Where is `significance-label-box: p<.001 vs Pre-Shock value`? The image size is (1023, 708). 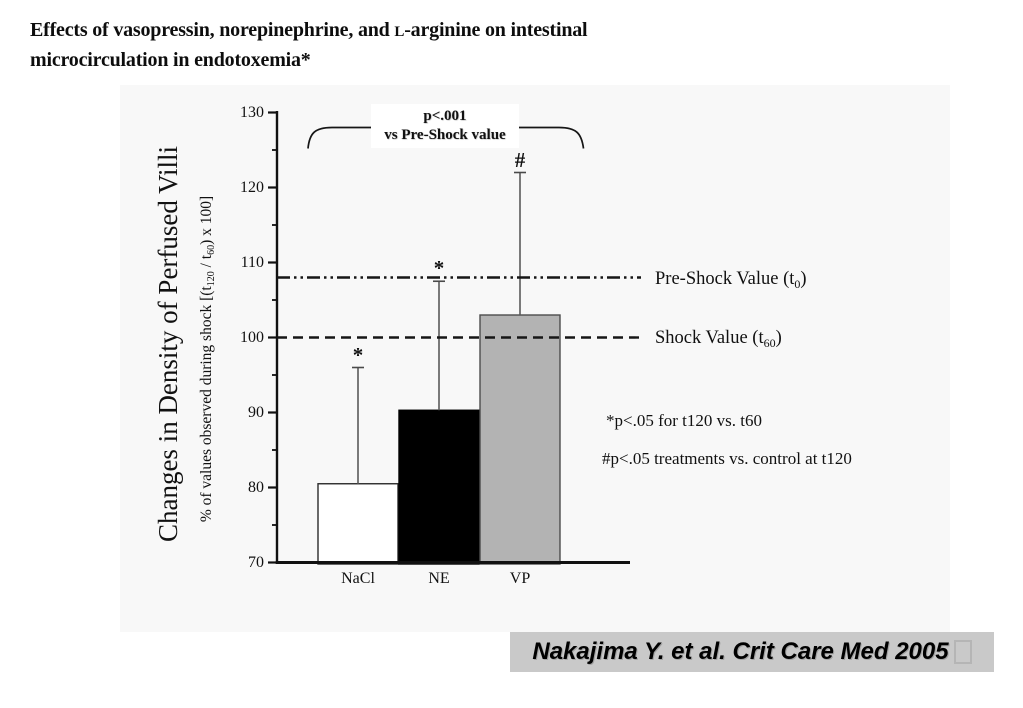
significance-label-box: p<.001 vs Pre-Shock value is located at coordinates (445, 126).